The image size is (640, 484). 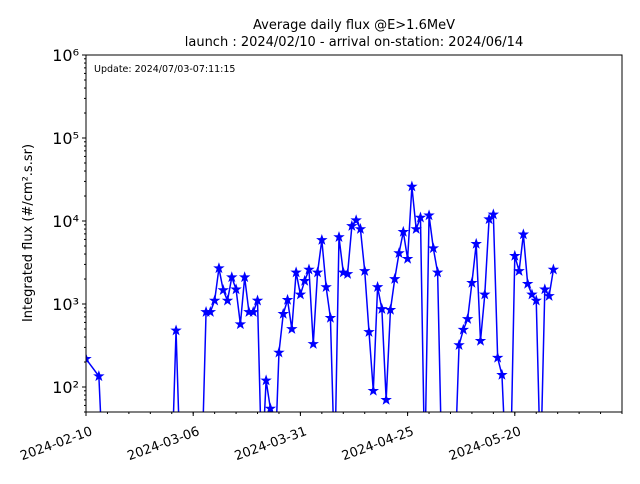 I want to click on annotation: Update: 2024/07/03-07:11:15, so click(x=164, y=69).